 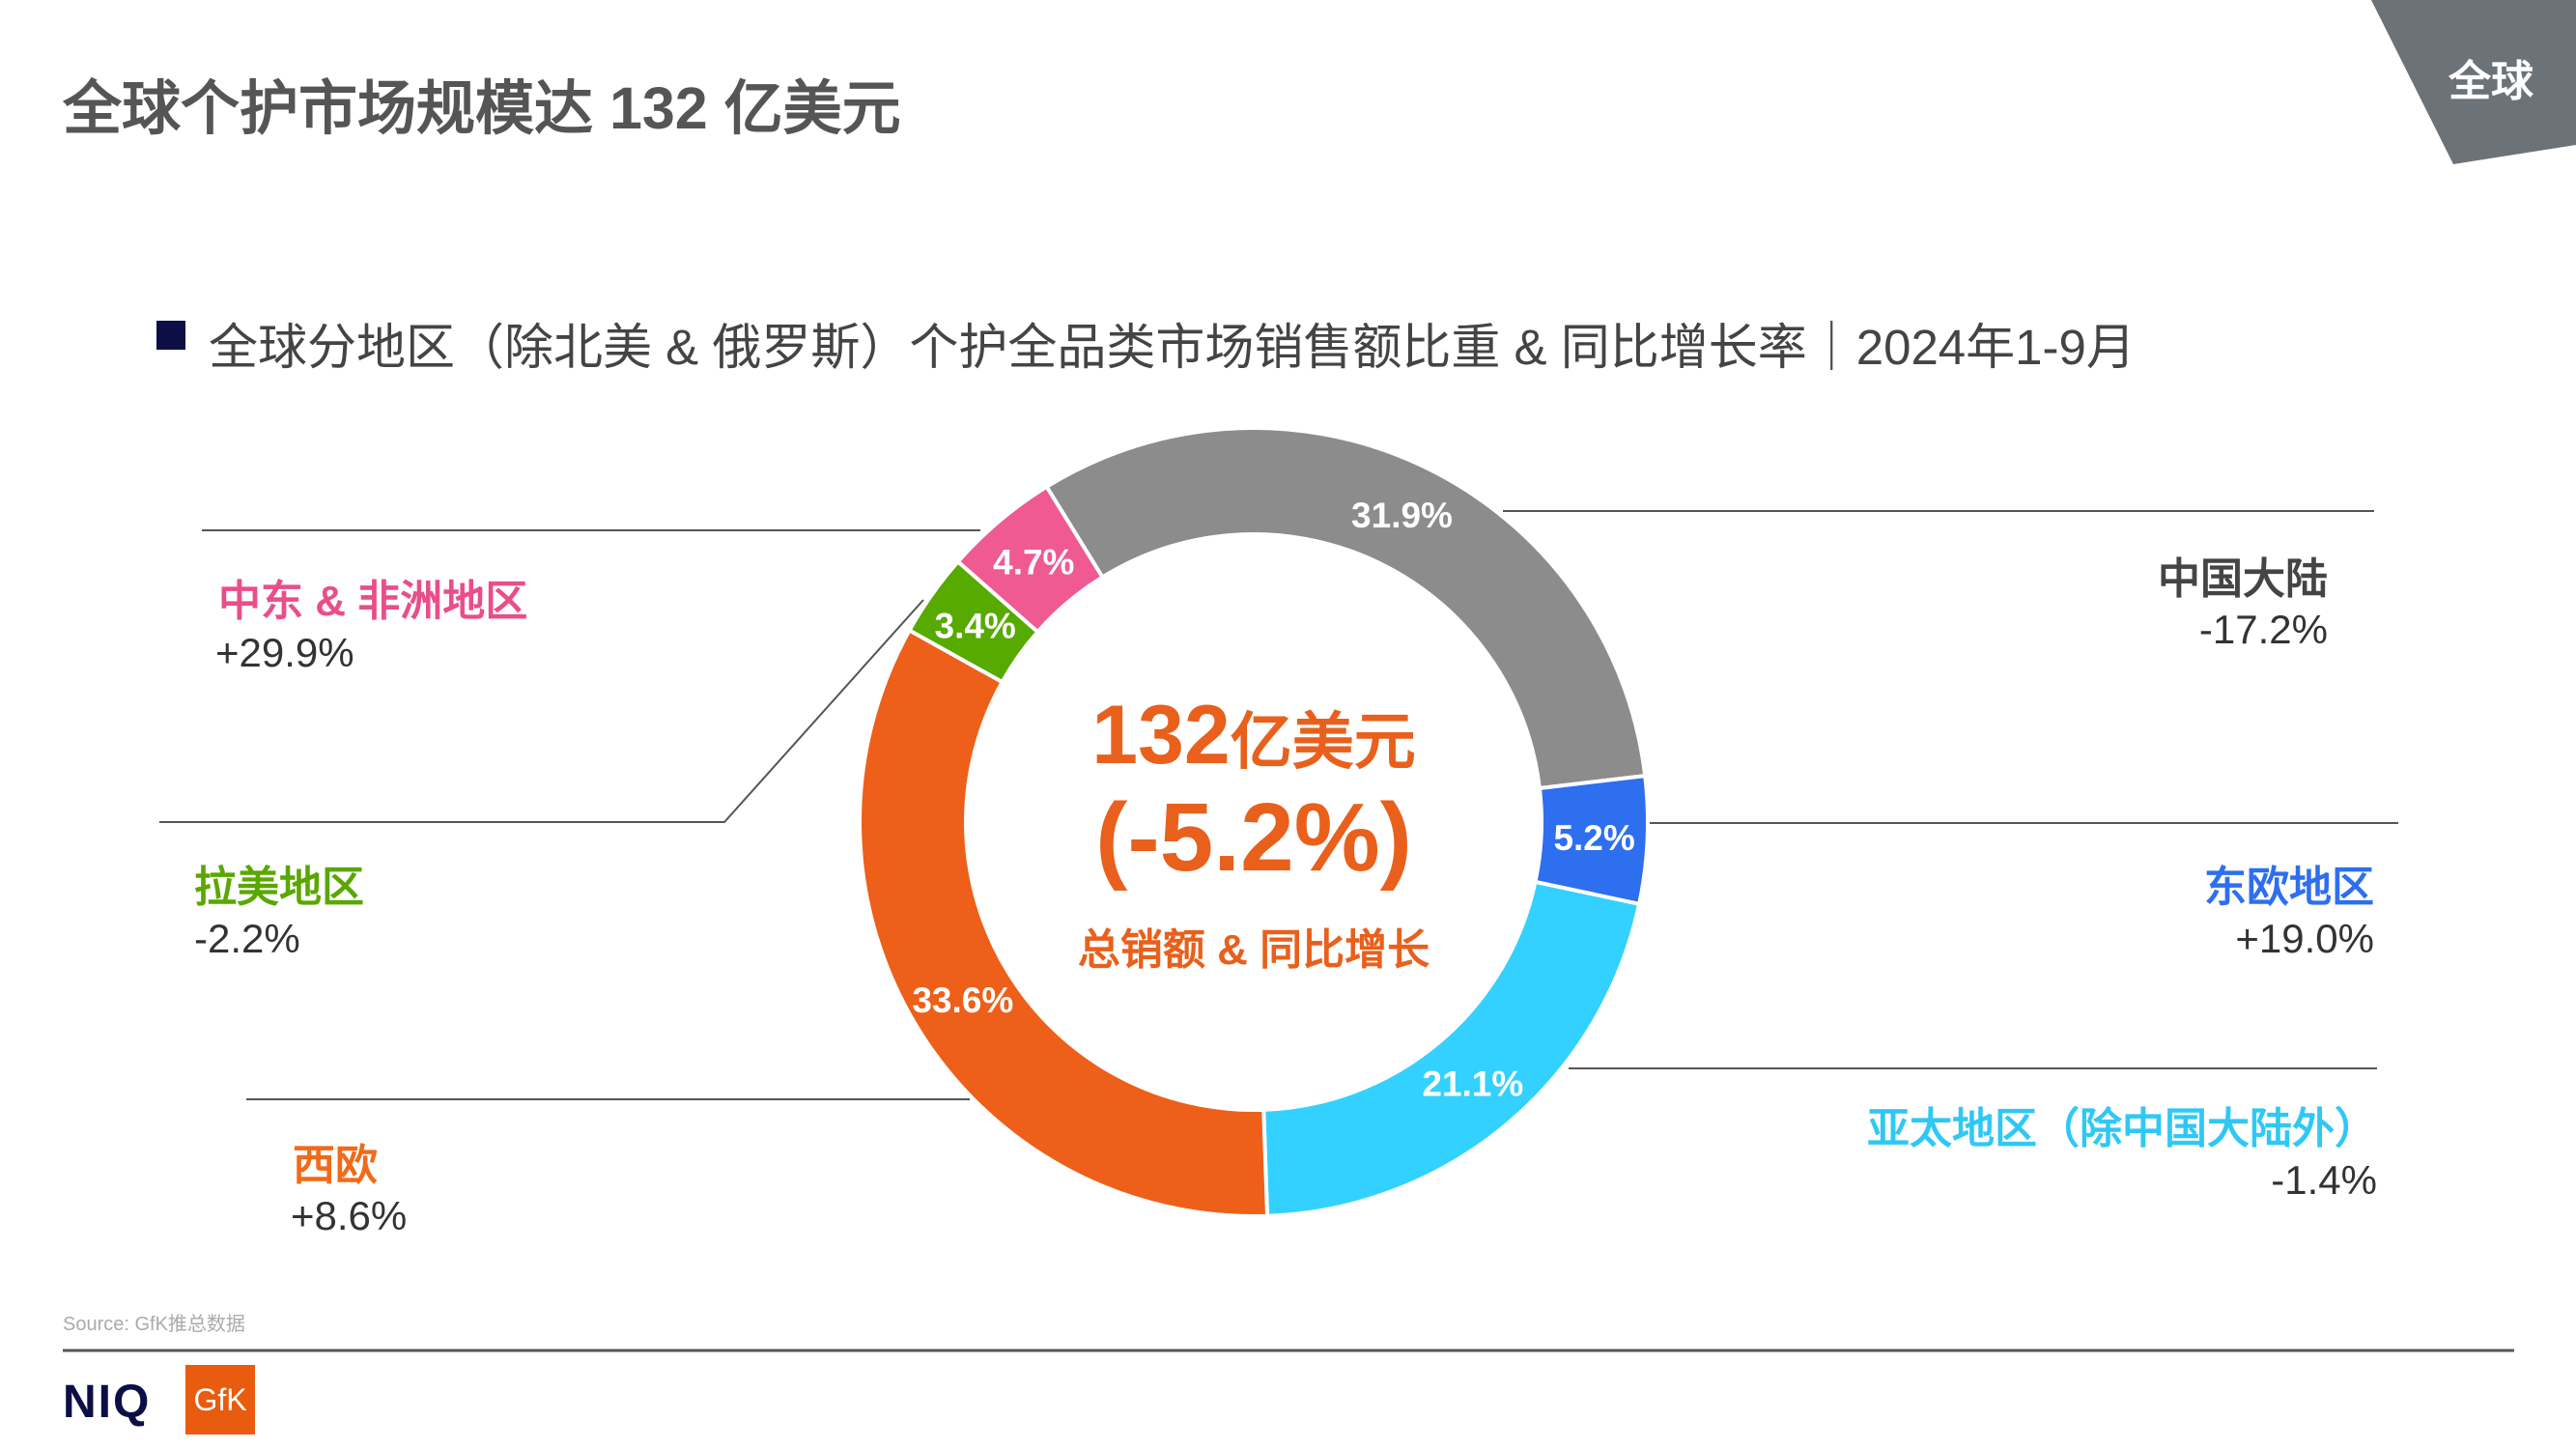 I want to click on donut-slice-labels: 31.9% 5.2% 21.1% 33.6% 3.4% 4.7%, so click(x=1273, y=799).